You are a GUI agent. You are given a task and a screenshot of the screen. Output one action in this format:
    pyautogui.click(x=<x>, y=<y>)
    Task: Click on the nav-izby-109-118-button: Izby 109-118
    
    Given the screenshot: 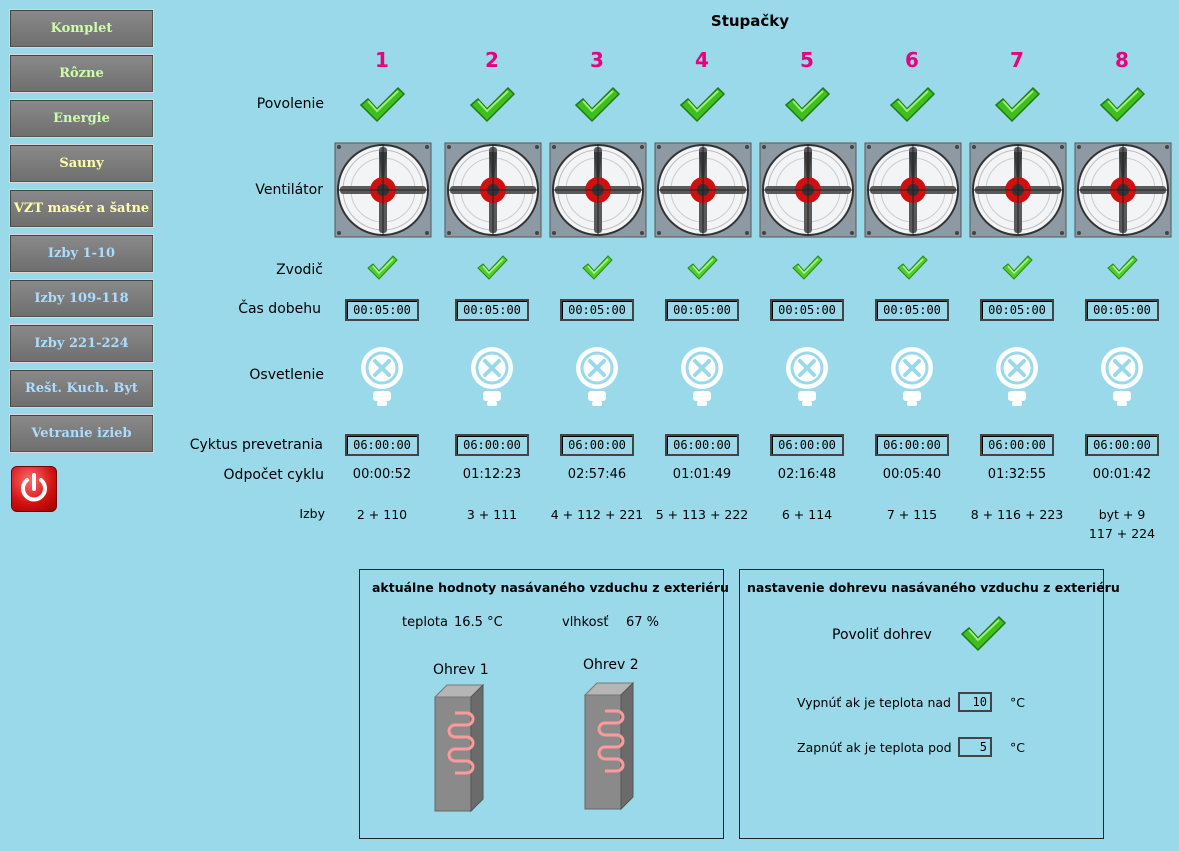 What is the action you would take?
    pyautogui.click(x=81, y=298)
    